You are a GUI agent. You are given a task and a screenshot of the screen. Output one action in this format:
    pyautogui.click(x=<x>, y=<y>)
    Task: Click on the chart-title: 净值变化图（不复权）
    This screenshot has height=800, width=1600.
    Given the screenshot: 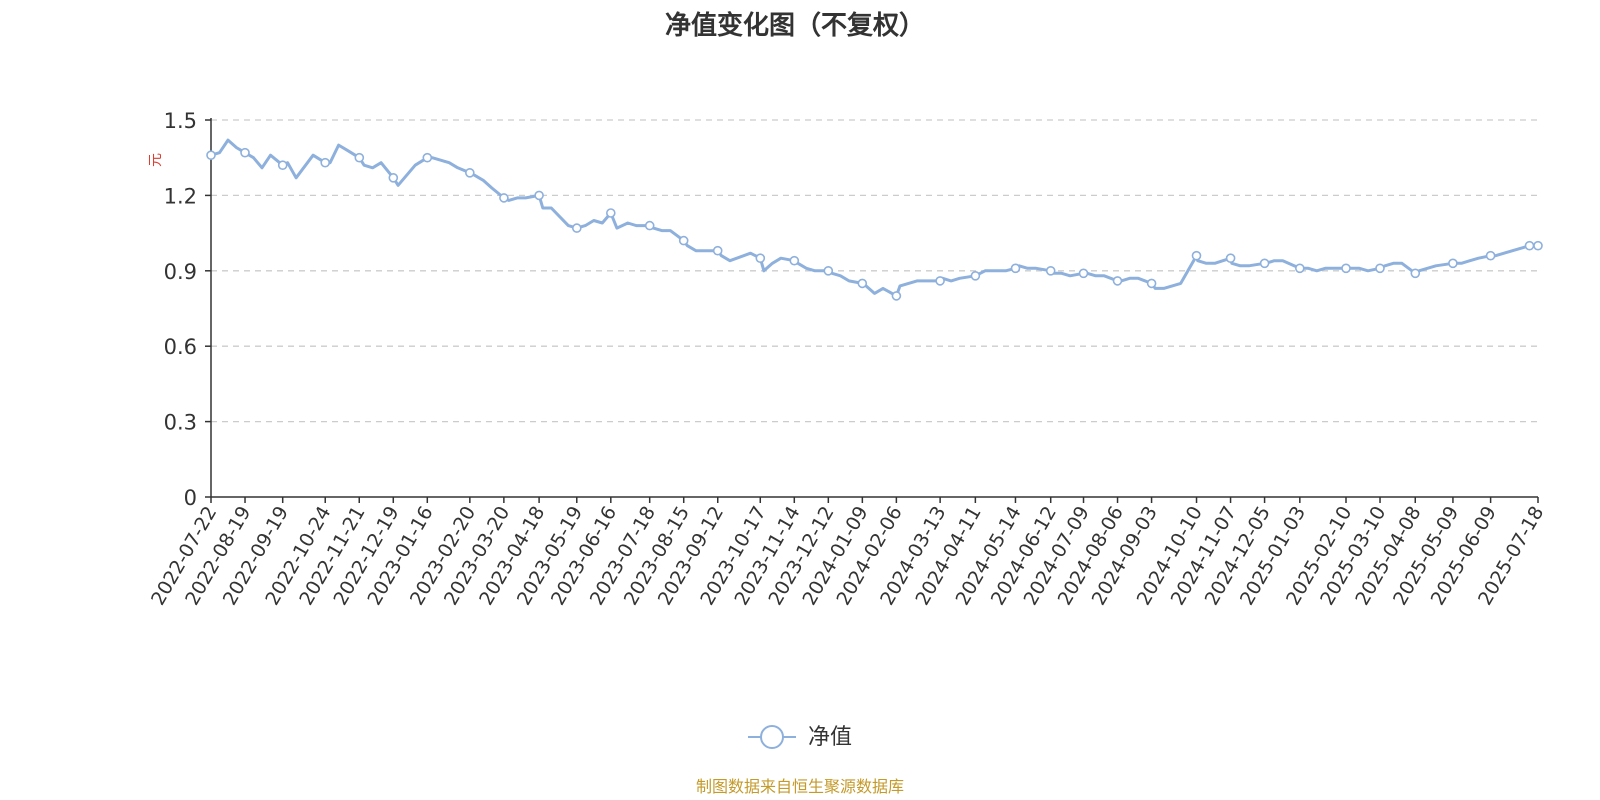 What is the action you would take?
    pyautogui.click(x=795, y=25)
    